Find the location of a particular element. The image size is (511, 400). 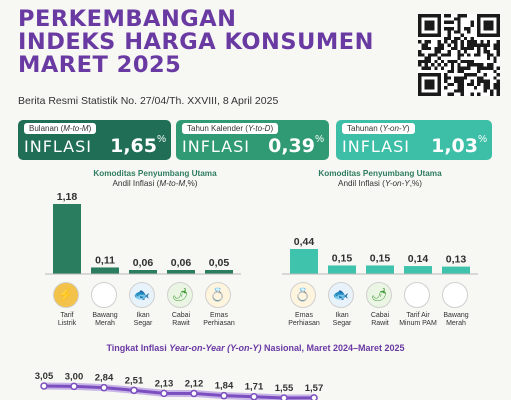

title-line-3: MARET 2025 is located at coordinates (100, 65).